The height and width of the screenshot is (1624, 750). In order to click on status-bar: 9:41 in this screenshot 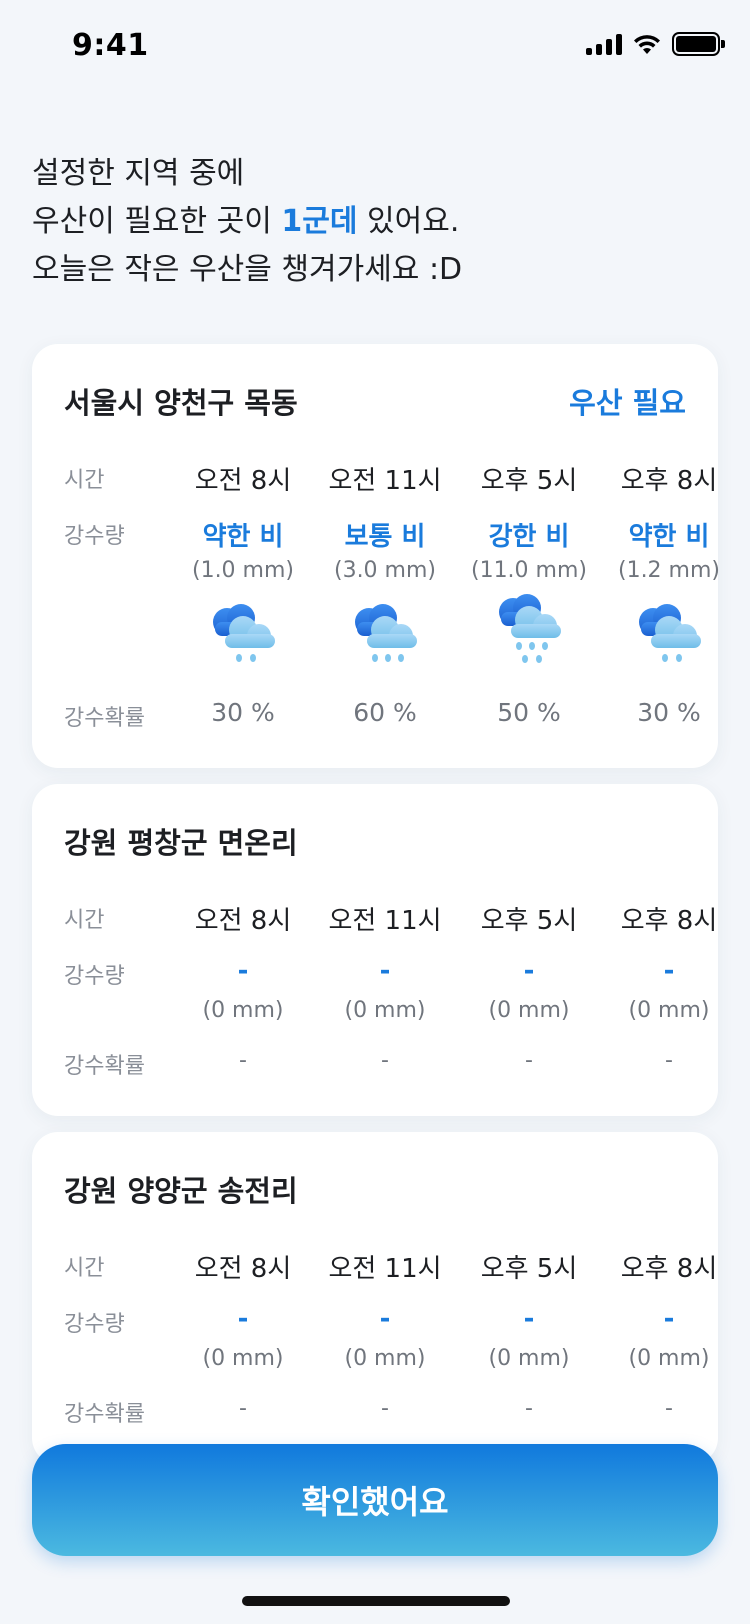, I will do `click(375, 46)`.